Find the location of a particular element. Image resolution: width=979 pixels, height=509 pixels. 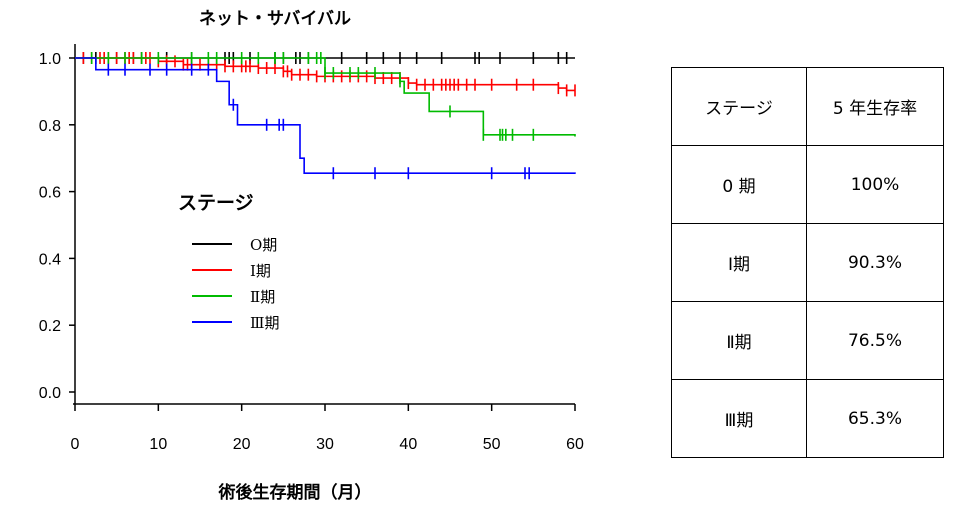

y-tick-label: 0.0 is located at coordinates (50, 393).